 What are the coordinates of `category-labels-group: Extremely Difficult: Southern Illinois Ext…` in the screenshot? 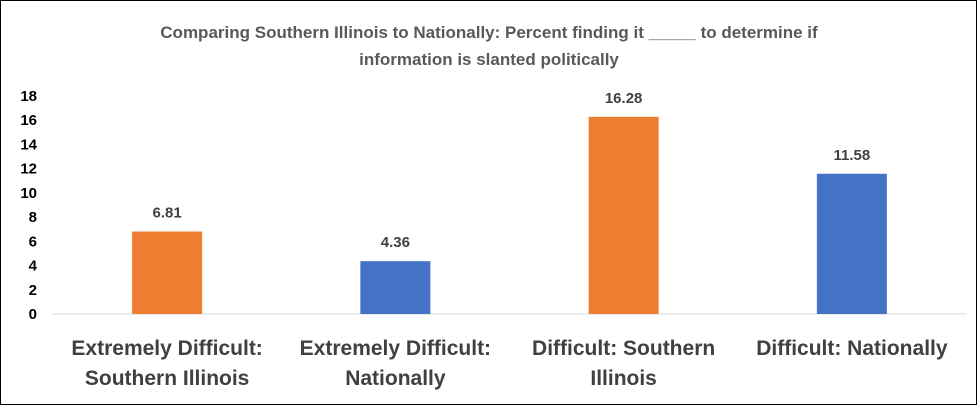 It's located at (509, 363).